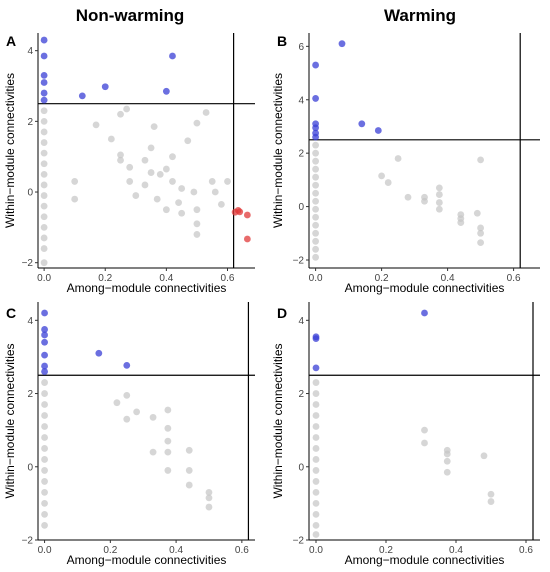 The height and width of the screenshot is (572, 550). I want to click on column-title-nonwarming: Non-warming, so click(130, 15).